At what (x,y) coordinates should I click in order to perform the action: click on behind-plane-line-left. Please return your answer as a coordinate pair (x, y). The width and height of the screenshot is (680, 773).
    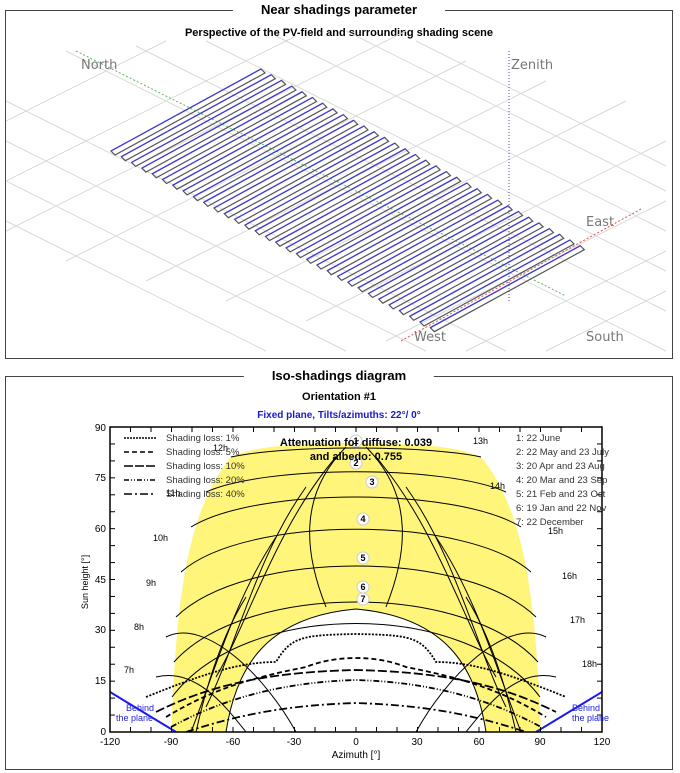
    Looking at the image, I should click on (143, 711).